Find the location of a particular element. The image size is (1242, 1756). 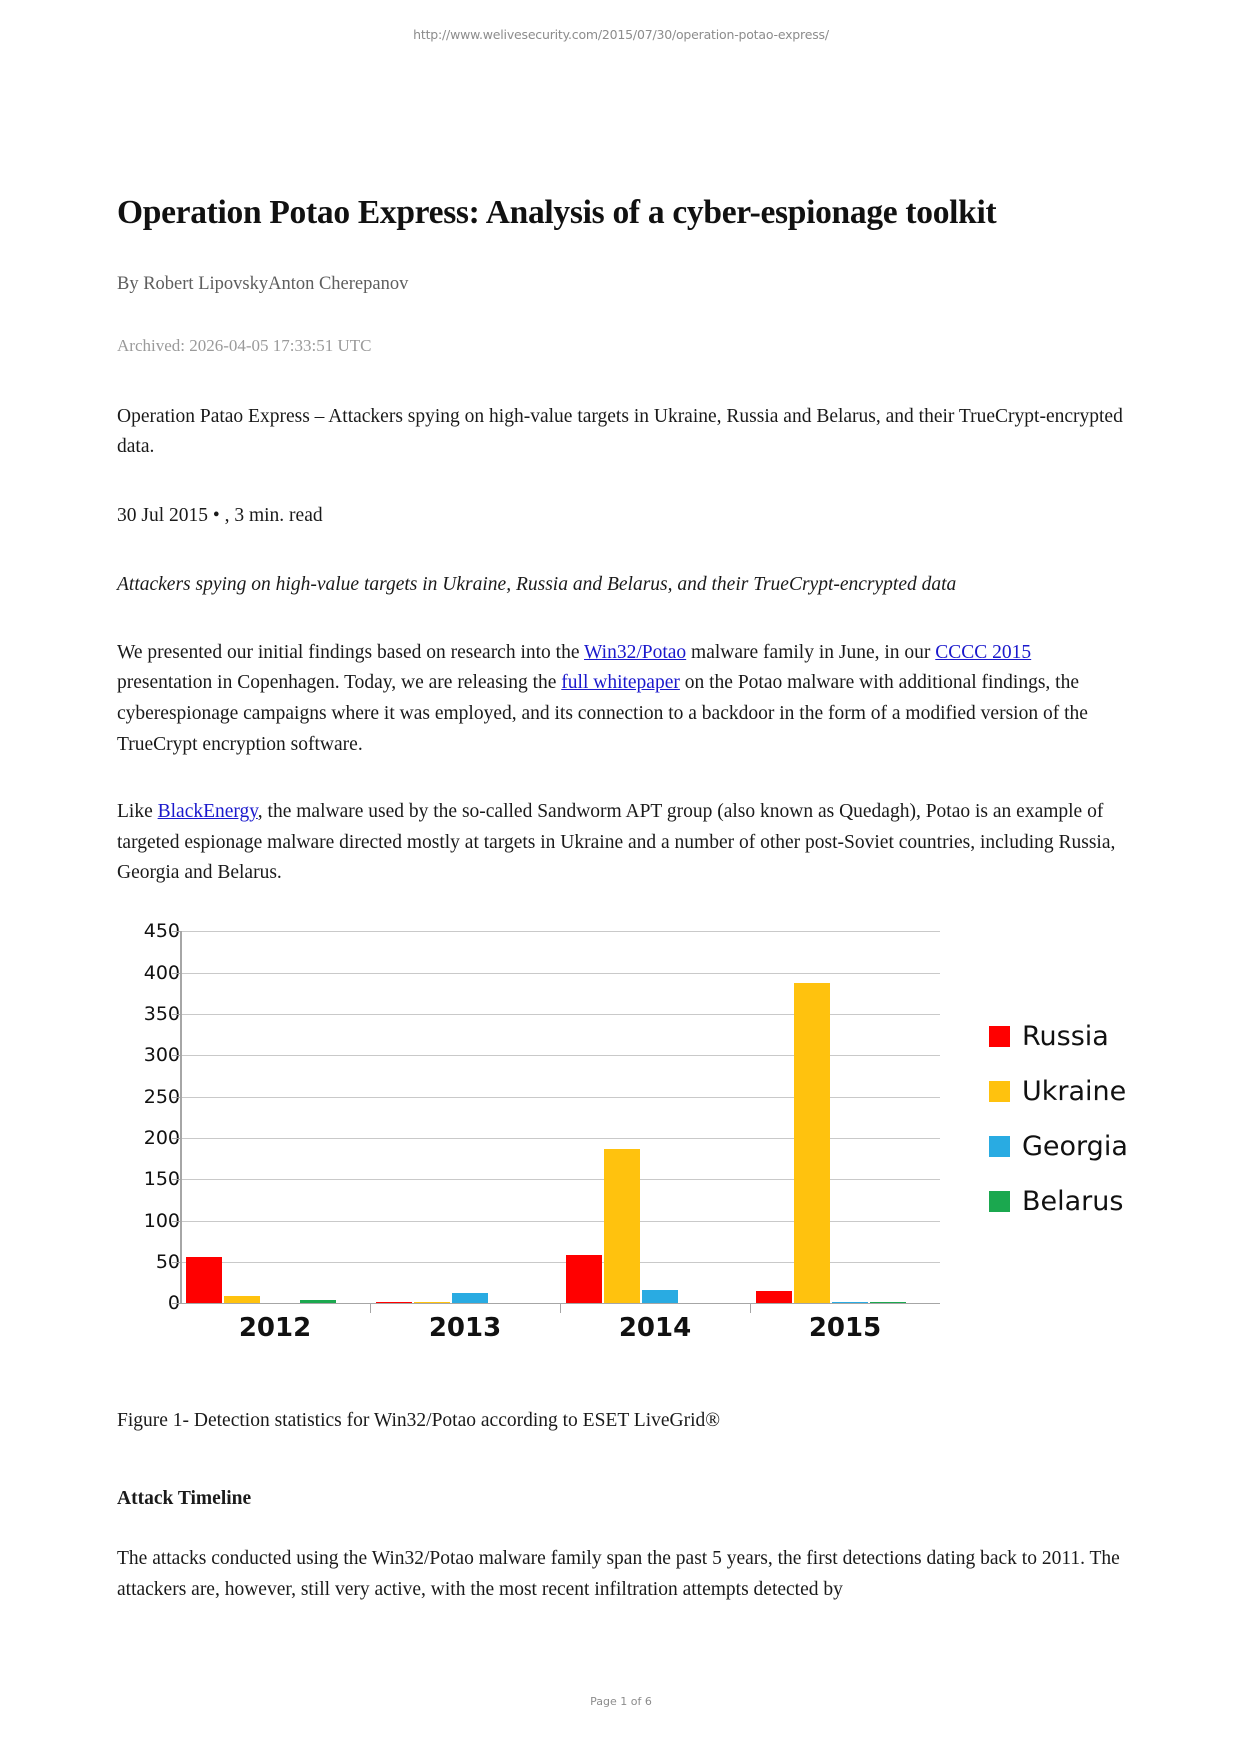

text-segment: Like is located at coordinates (137, 811).